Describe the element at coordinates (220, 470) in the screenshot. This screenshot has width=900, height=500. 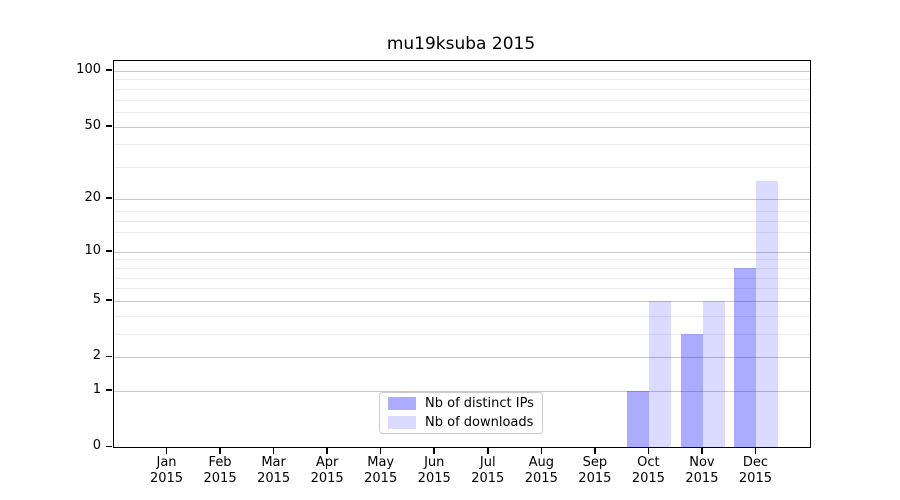
I see `x-tick-label: Feb 2015` at that location.